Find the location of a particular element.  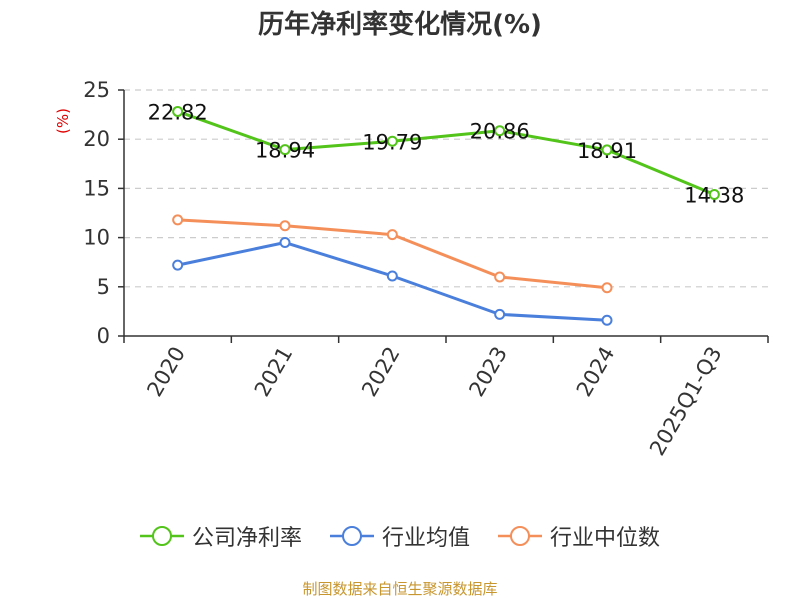

x-tick-label: 2020 is located at coordinates (166, 372).